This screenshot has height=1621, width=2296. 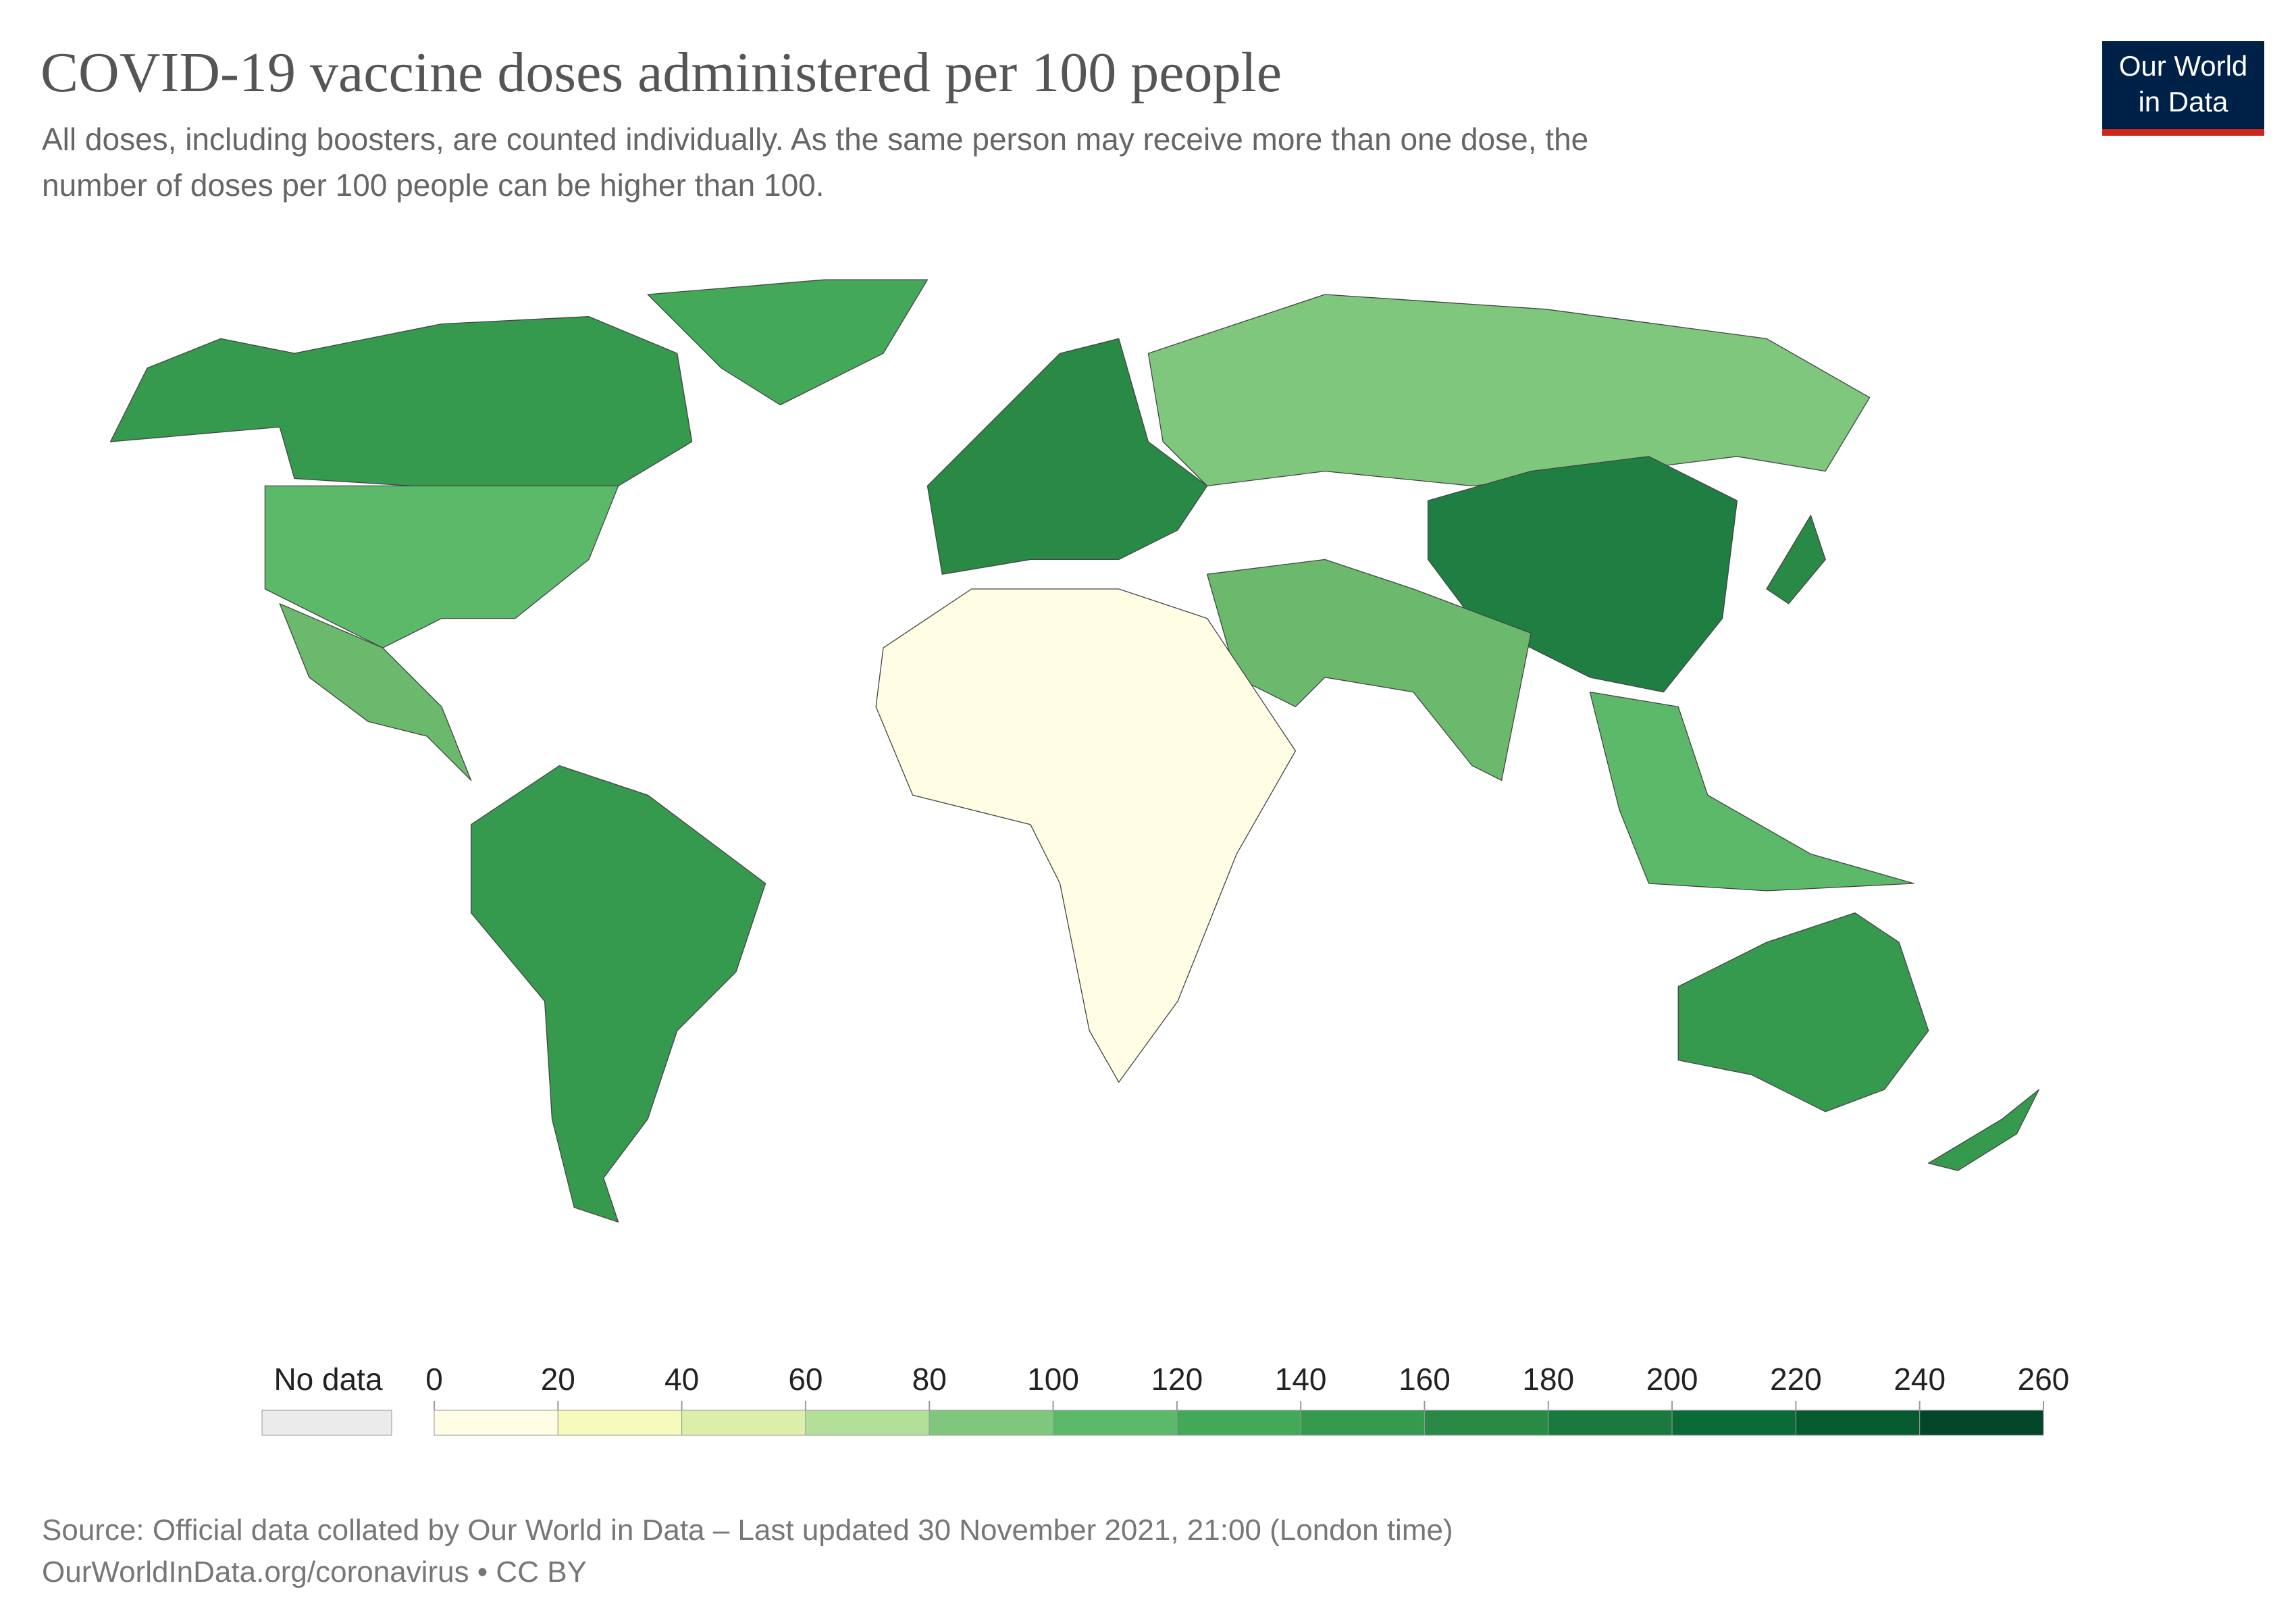 What do you see at coordinates (2183, 85) in the screenshot?
I see `logo-box` at bounding box center [2183, 85].